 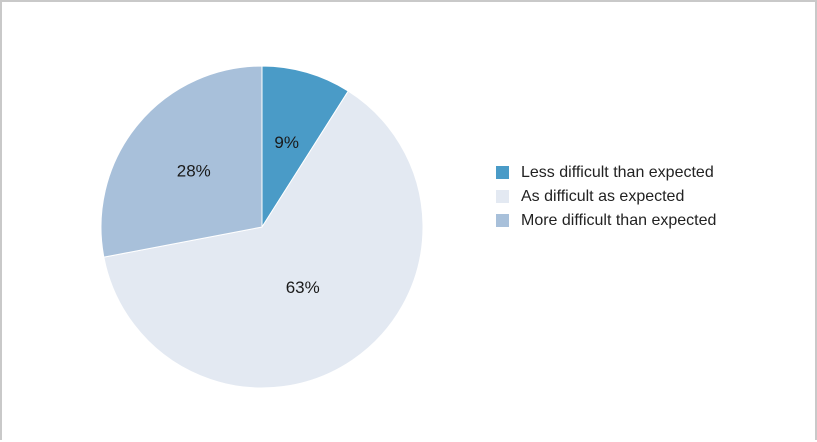 I want to click on legend-swatch-as-difficult, so click(x=502, y=196).